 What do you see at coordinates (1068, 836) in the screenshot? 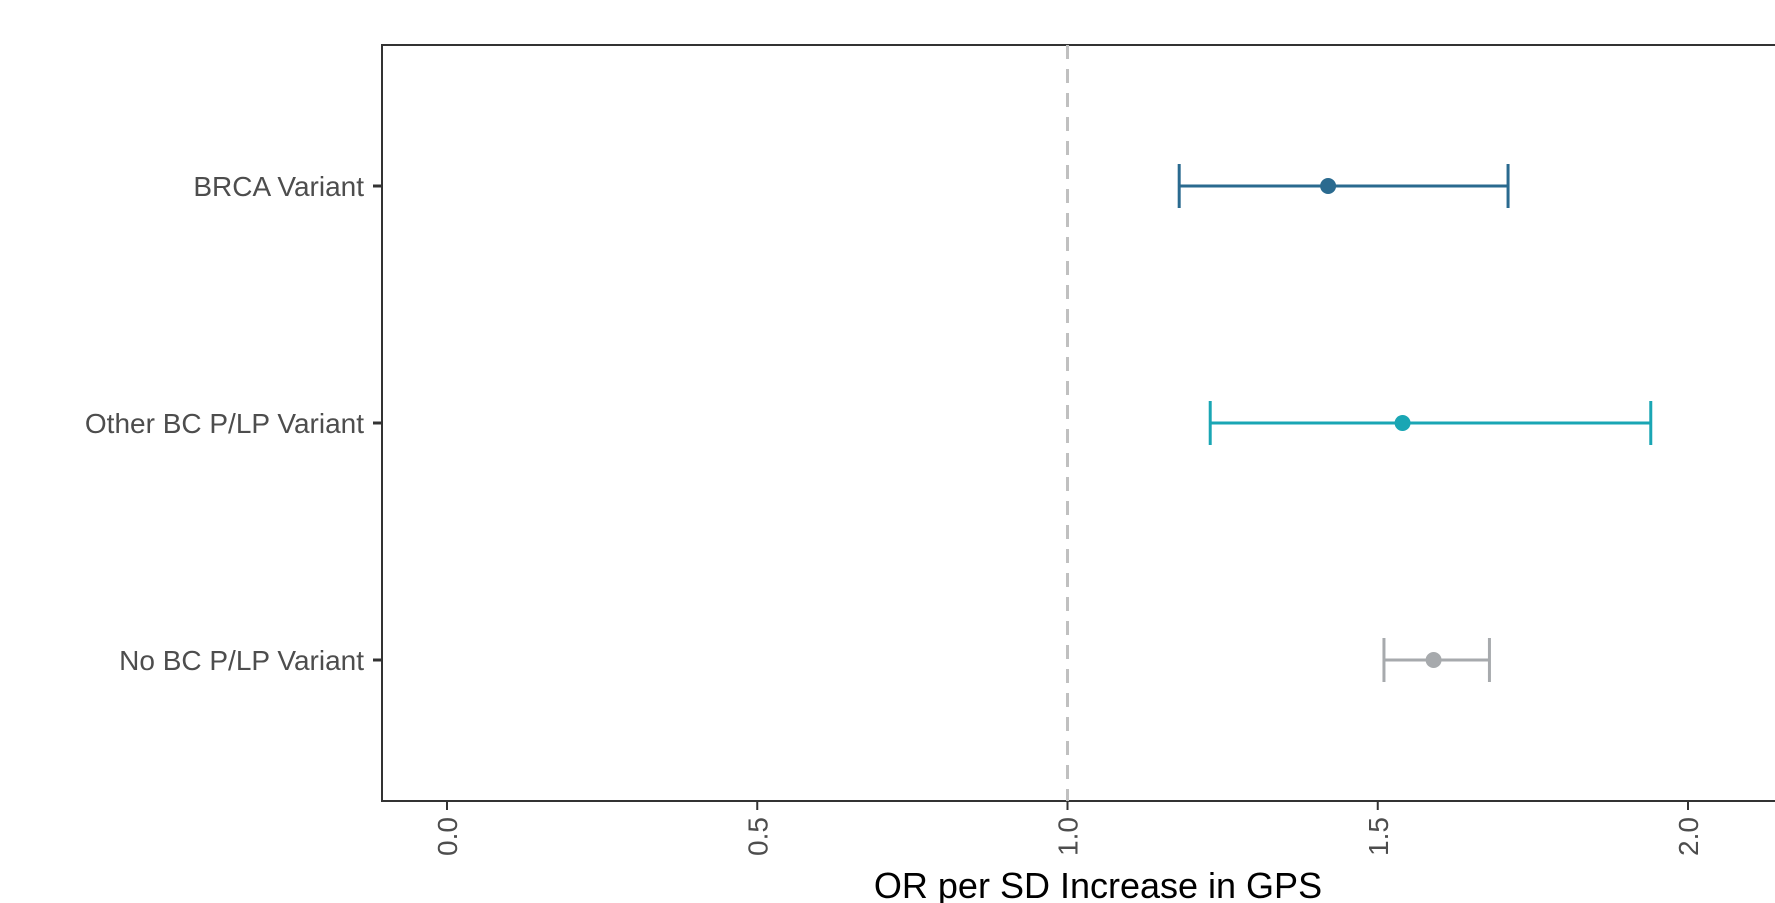
I see `x-tick-label: 1.0` at bounding box center [1068, 836].